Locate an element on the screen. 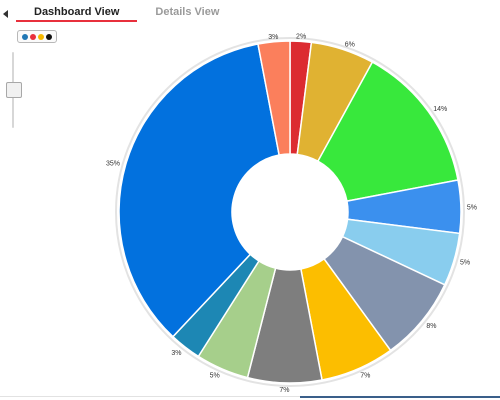  slice-percent-label: 8% is located at coordinates (431, 326).